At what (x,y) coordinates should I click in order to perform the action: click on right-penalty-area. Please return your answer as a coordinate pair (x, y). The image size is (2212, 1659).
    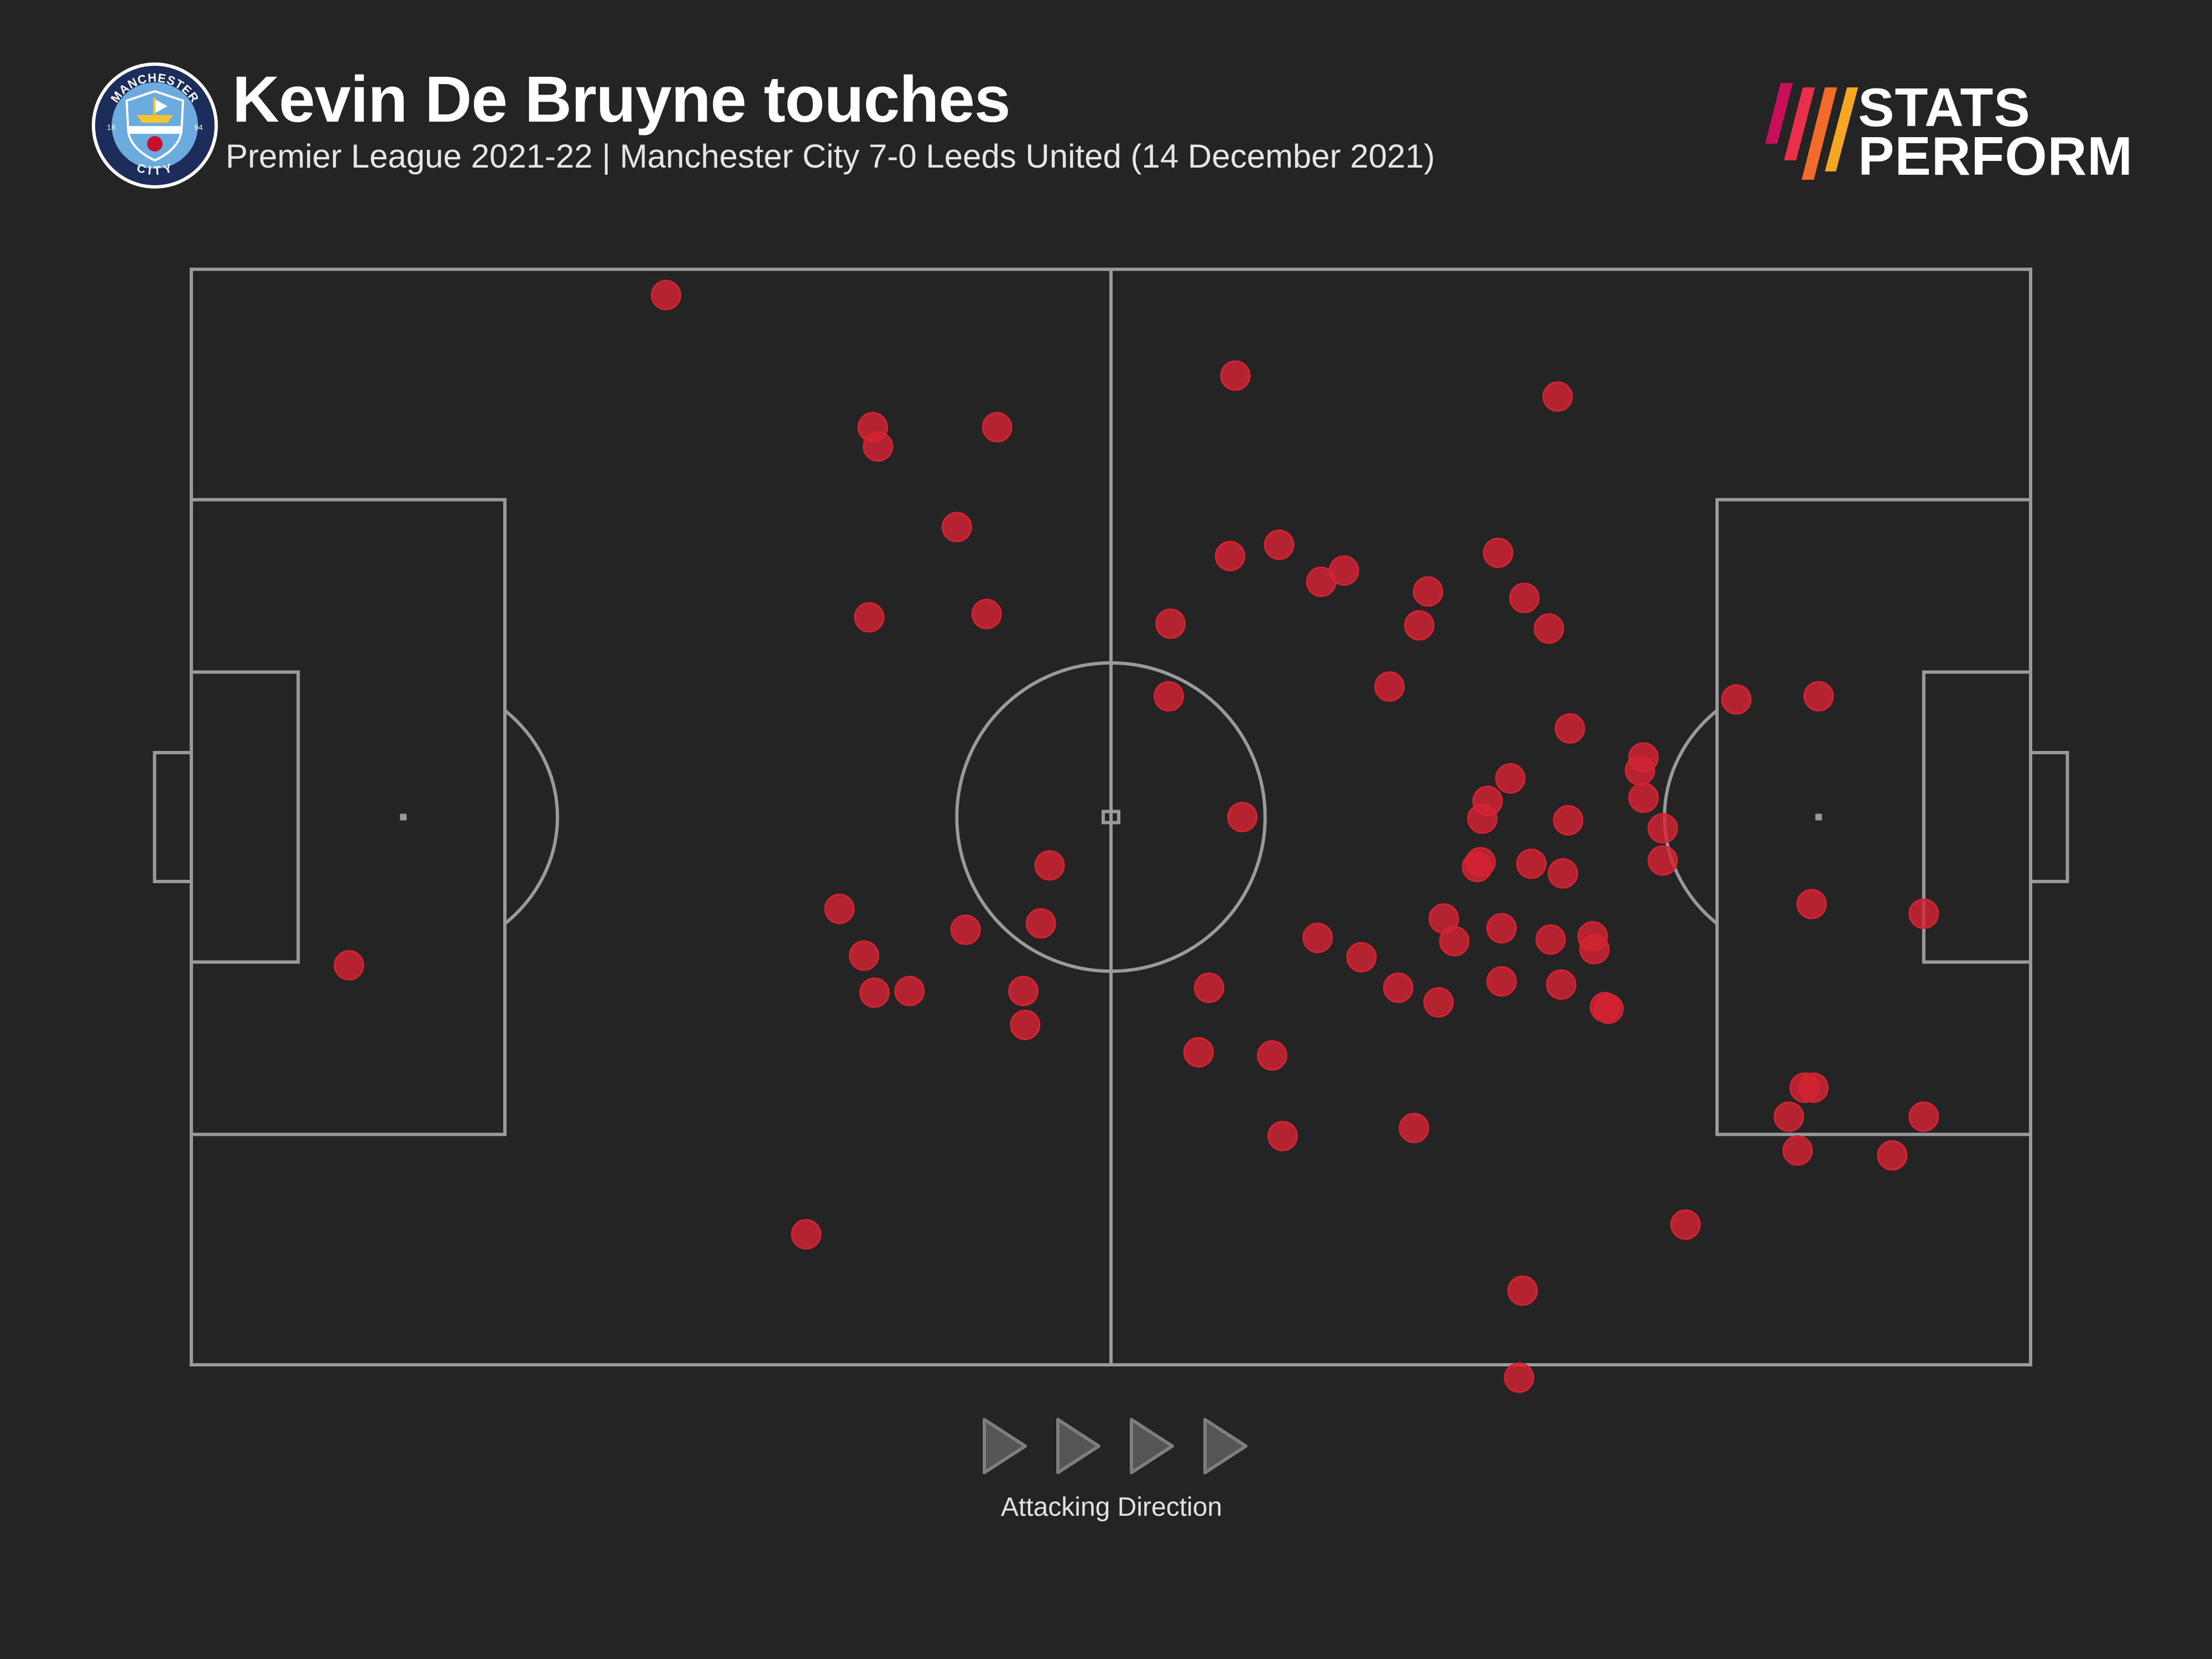
    Looking at the image, I should click on (1874, 817).